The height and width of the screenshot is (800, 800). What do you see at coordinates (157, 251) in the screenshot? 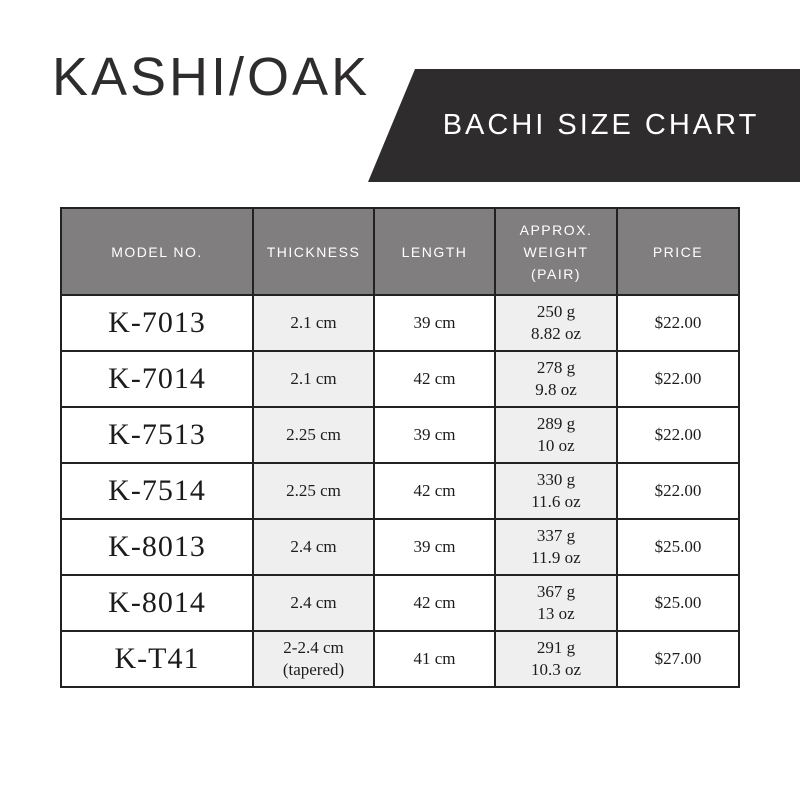
I see `col-header-model: MODEL NO.` at bounding box center [157, 251].